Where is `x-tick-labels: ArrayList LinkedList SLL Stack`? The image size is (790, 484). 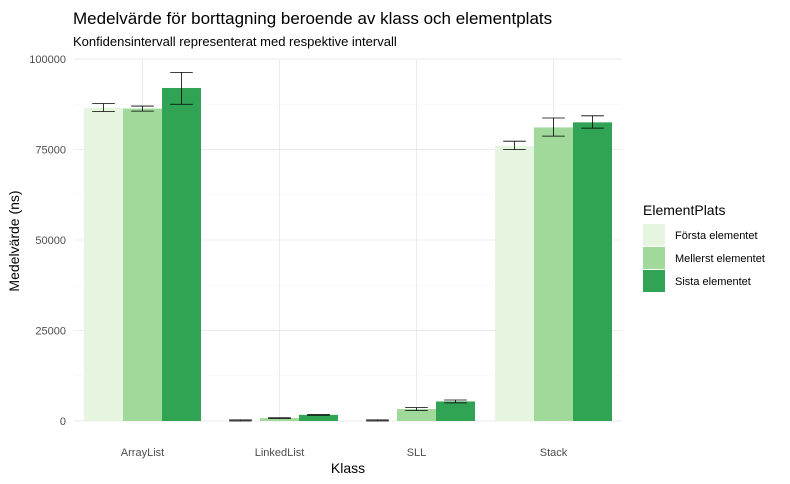
x-tick-labels: ArrayList LinkedList SLL Stack is located at coordinates (344, 453).